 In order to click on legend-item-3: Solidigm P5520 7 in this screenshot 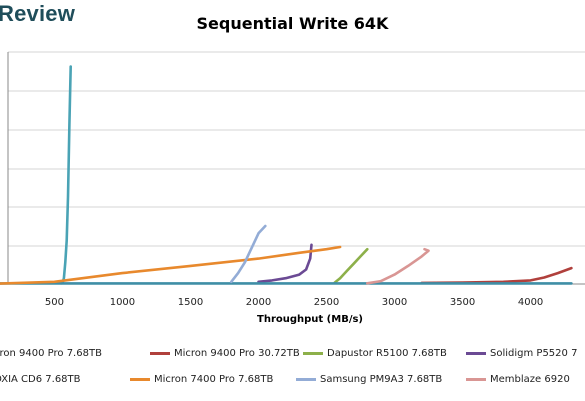, I will do `click(521, 353)`.